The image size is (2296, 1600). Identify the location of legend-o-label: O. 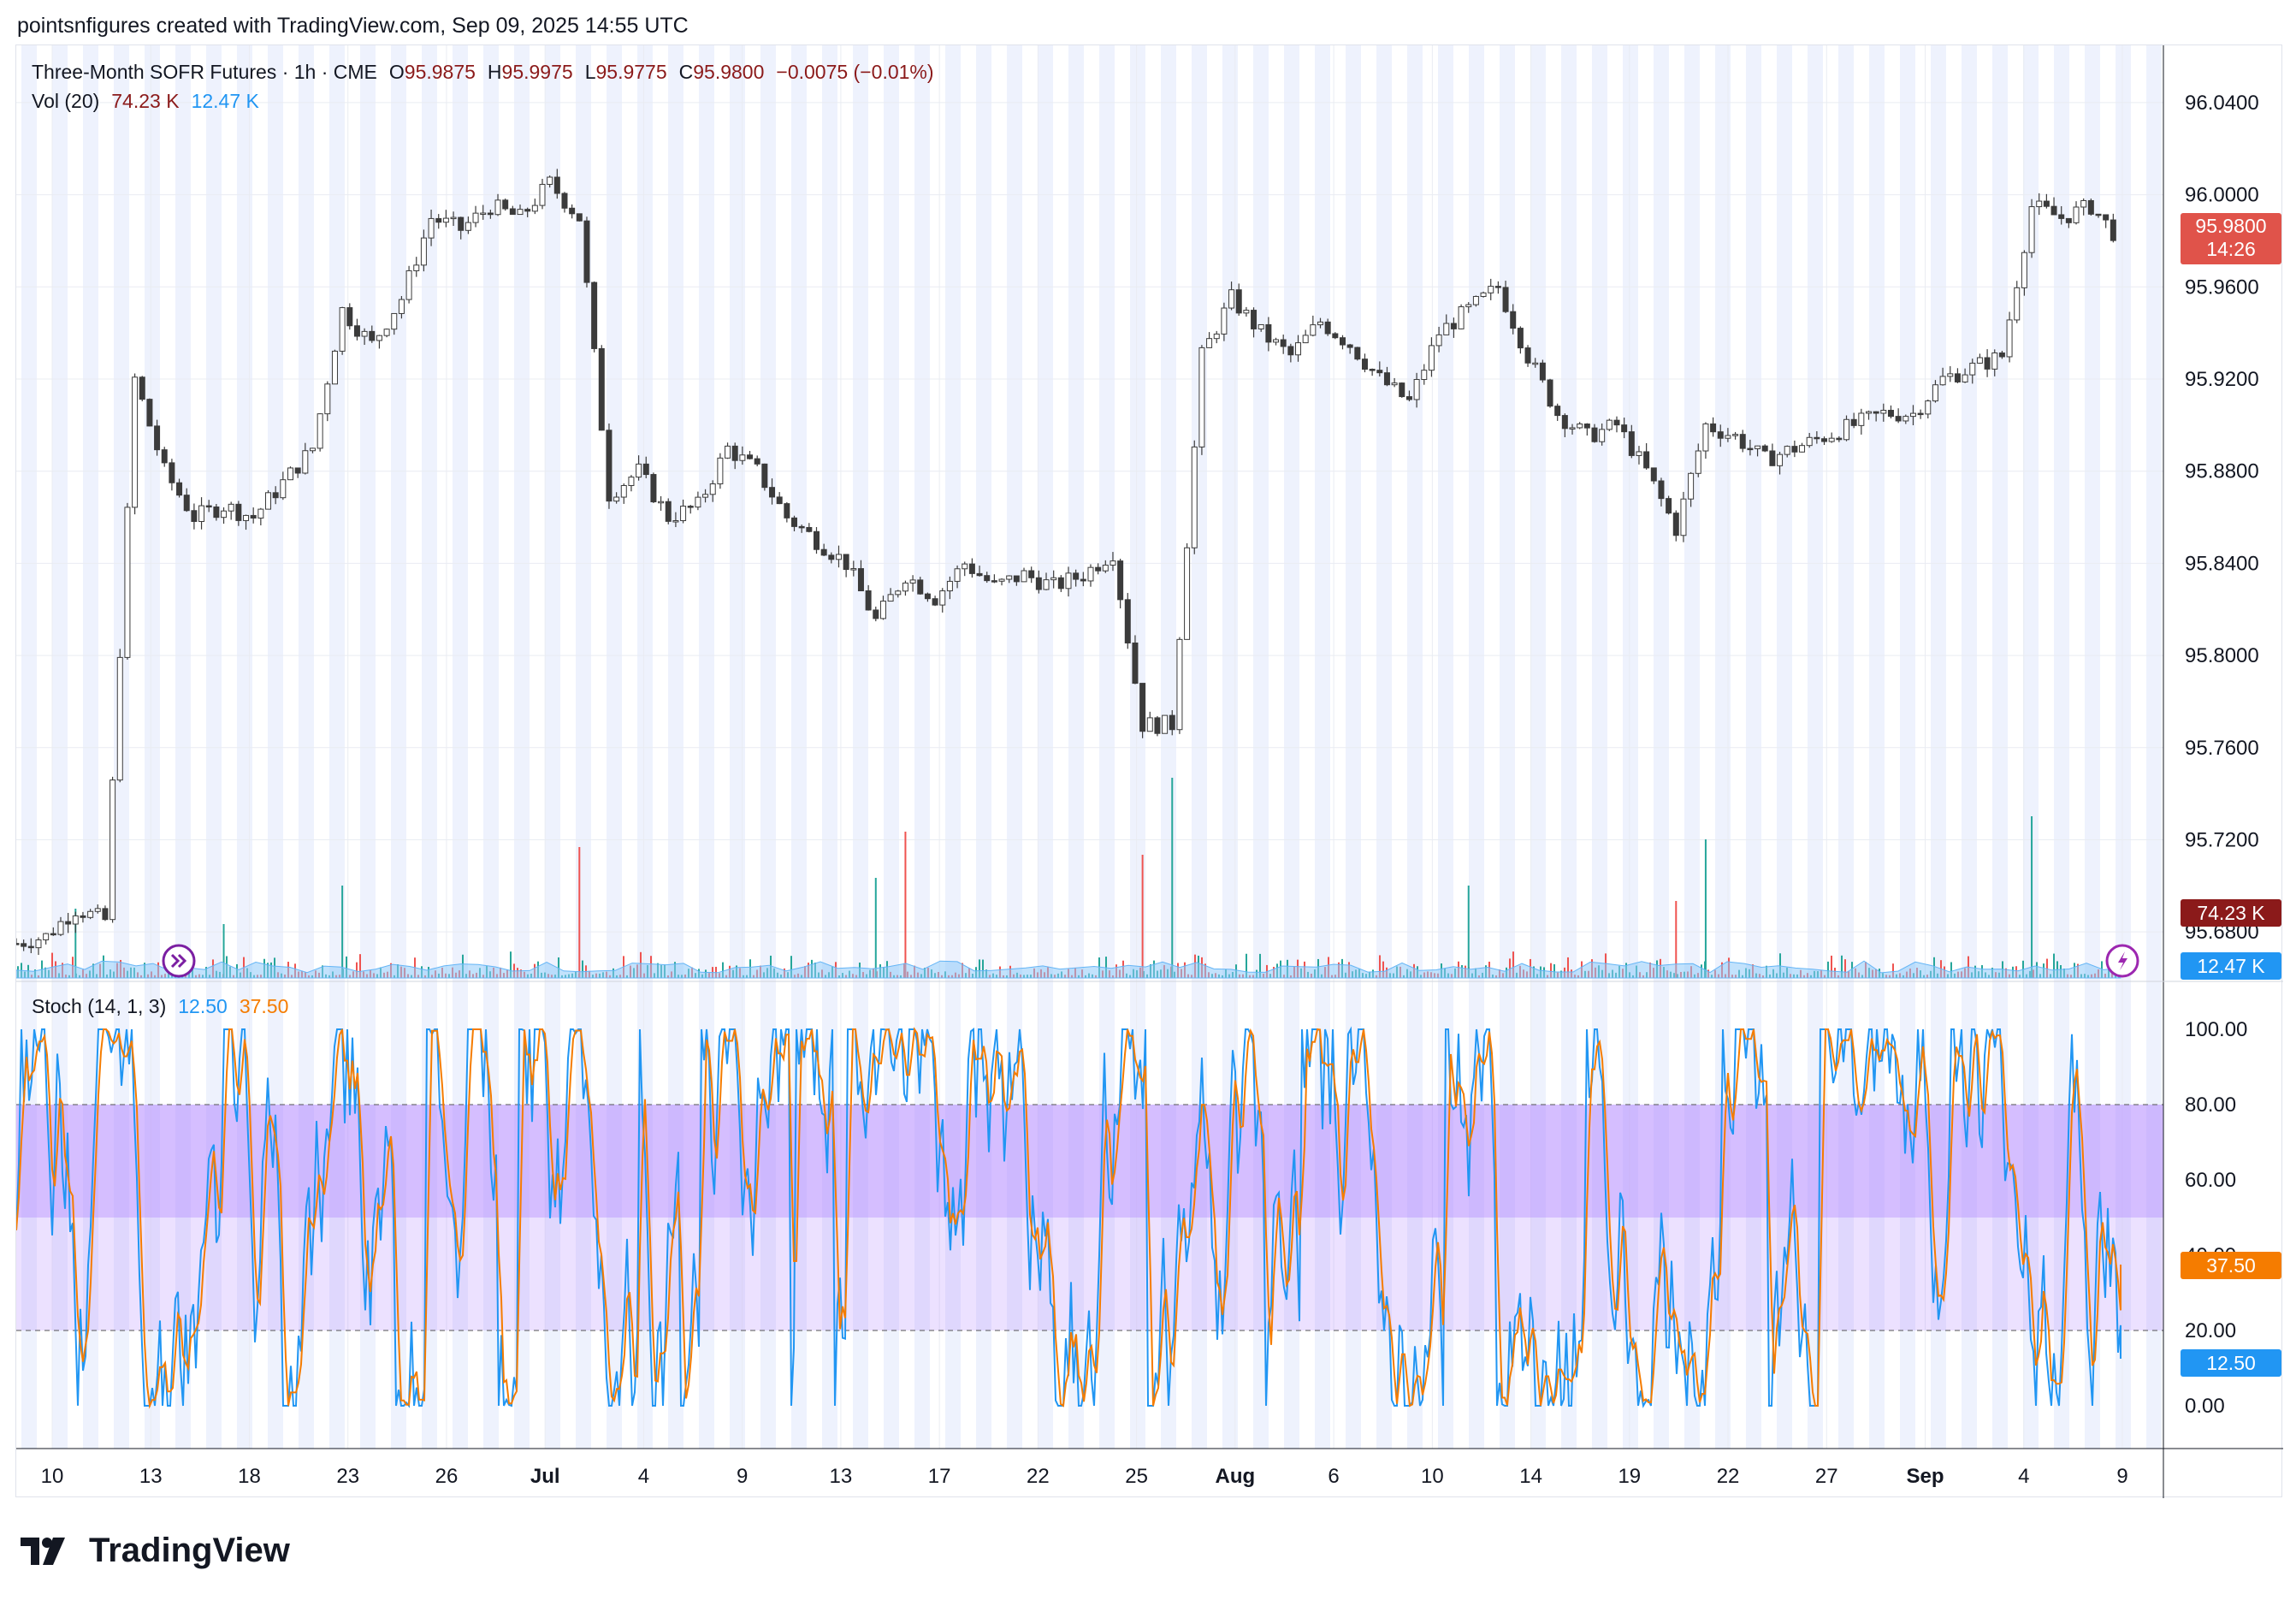
(397, 72).